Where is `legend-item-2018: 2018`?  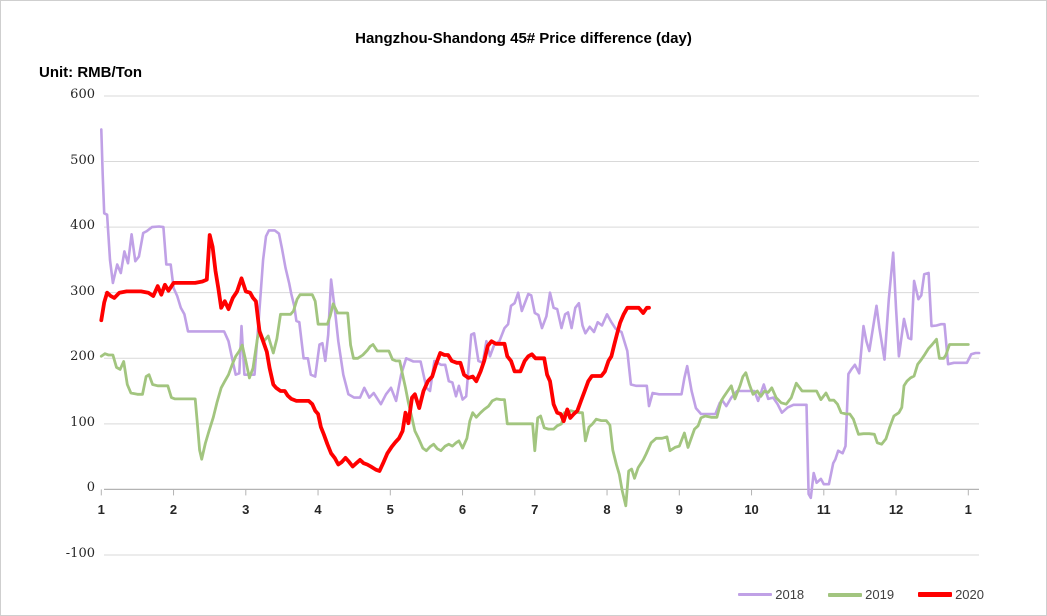 legend-item-2018: 2018 is located at coordinates (771, 594).